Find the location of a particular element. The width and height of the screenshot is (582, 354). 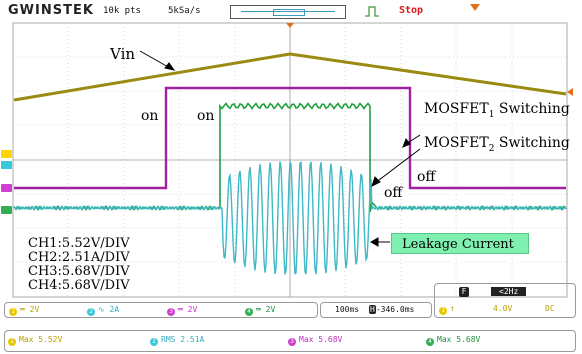

memory-window is located at coordinates (289, 12).